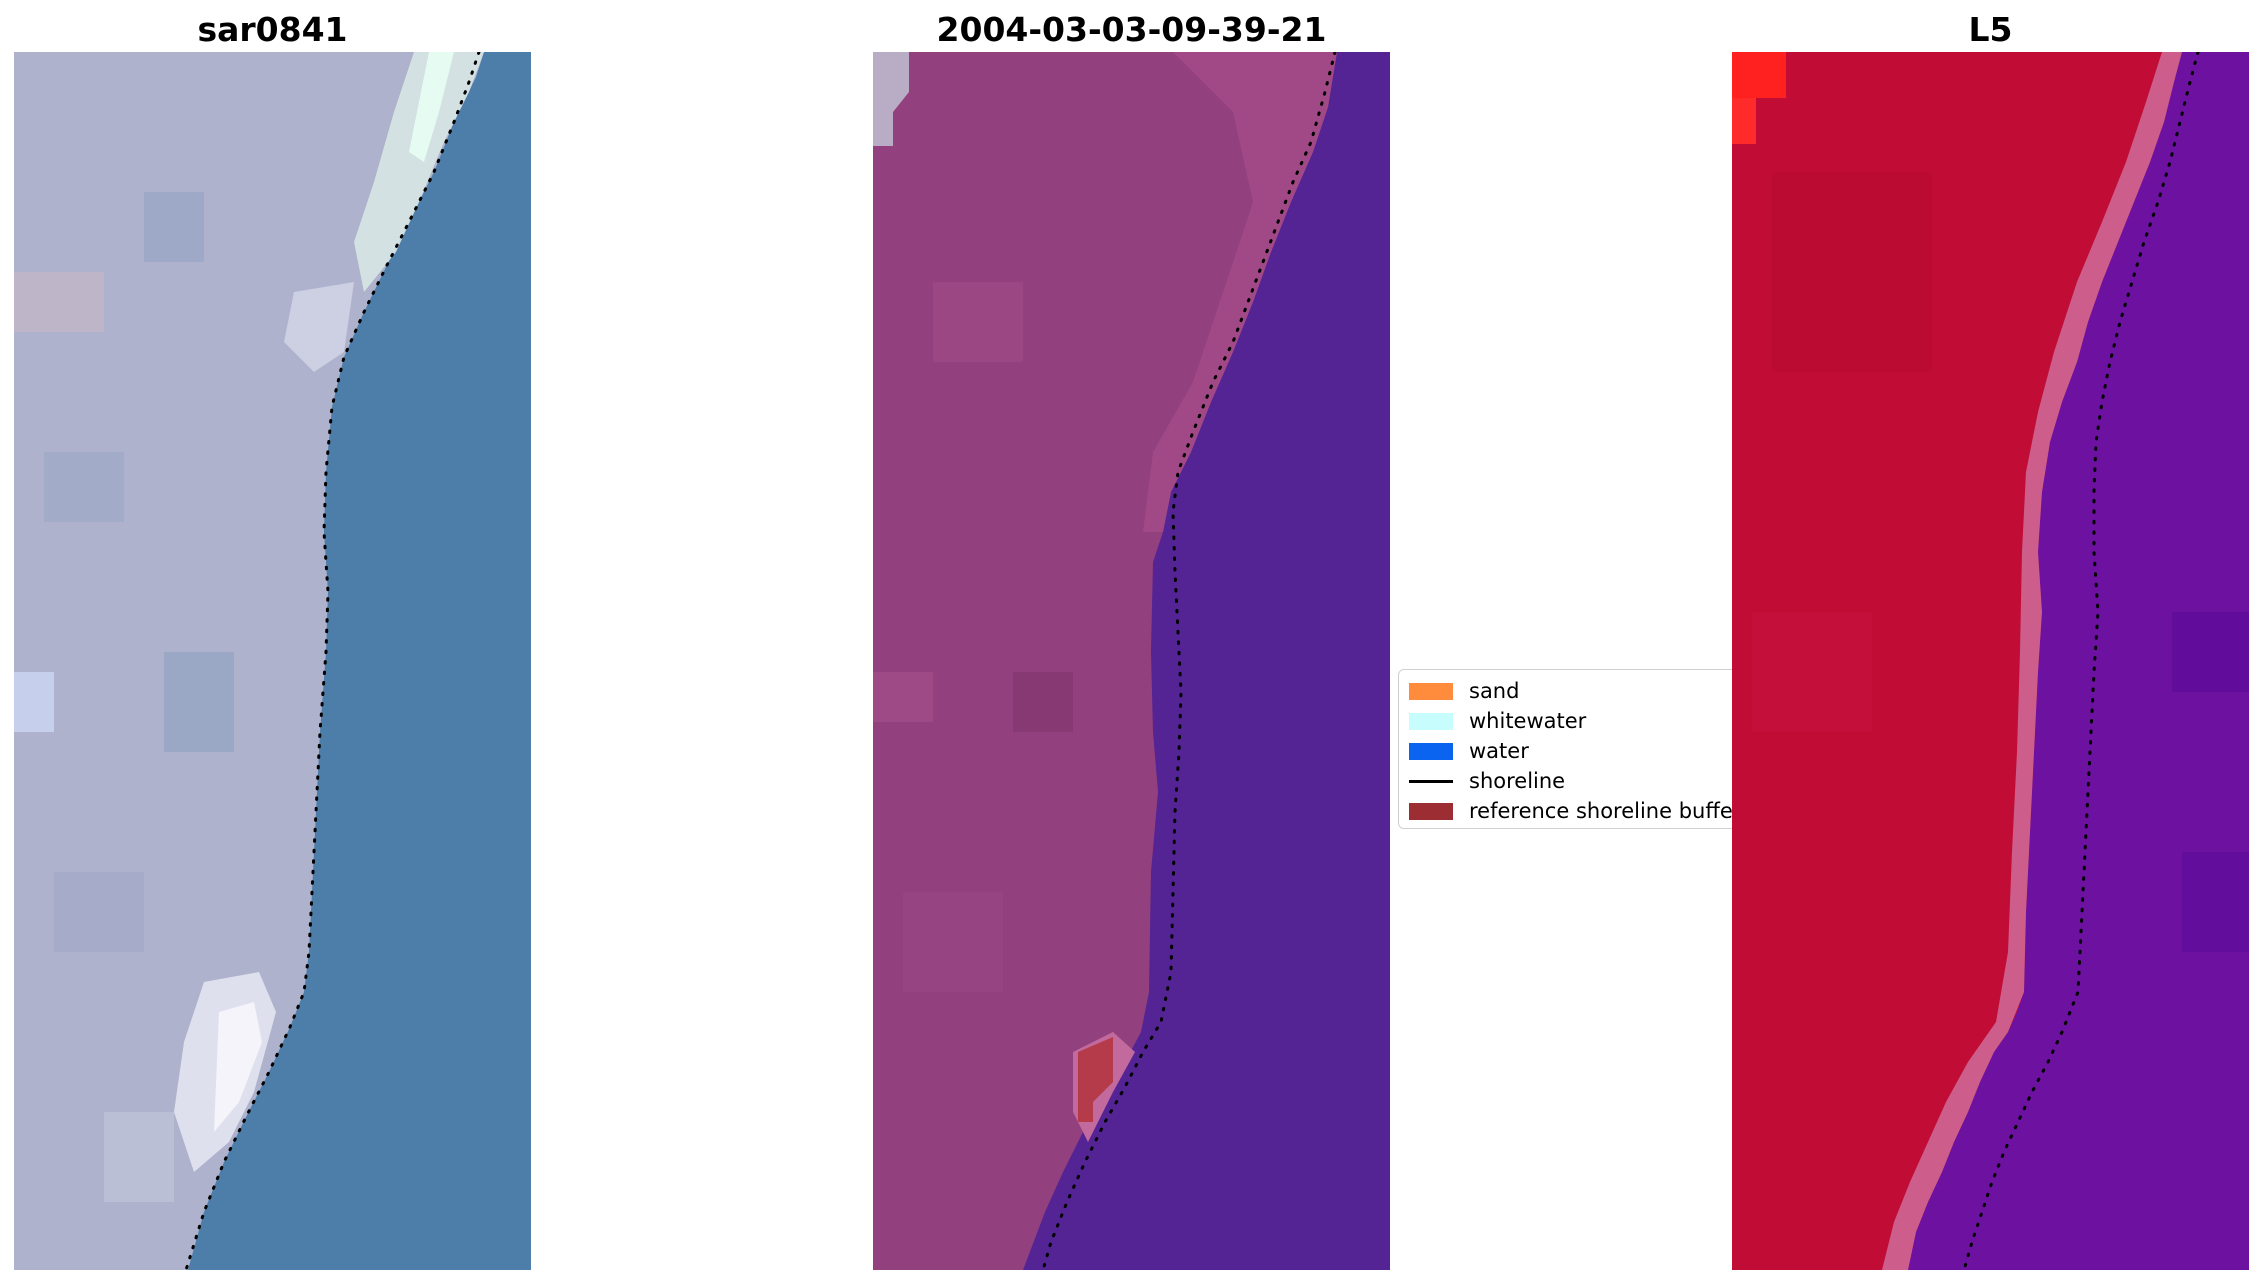 This screenshot has height=1283, width=2260. Describe the element at coordinates (1464, 691) in the screenshot. I see `legend-item-sand: sand` at that location.